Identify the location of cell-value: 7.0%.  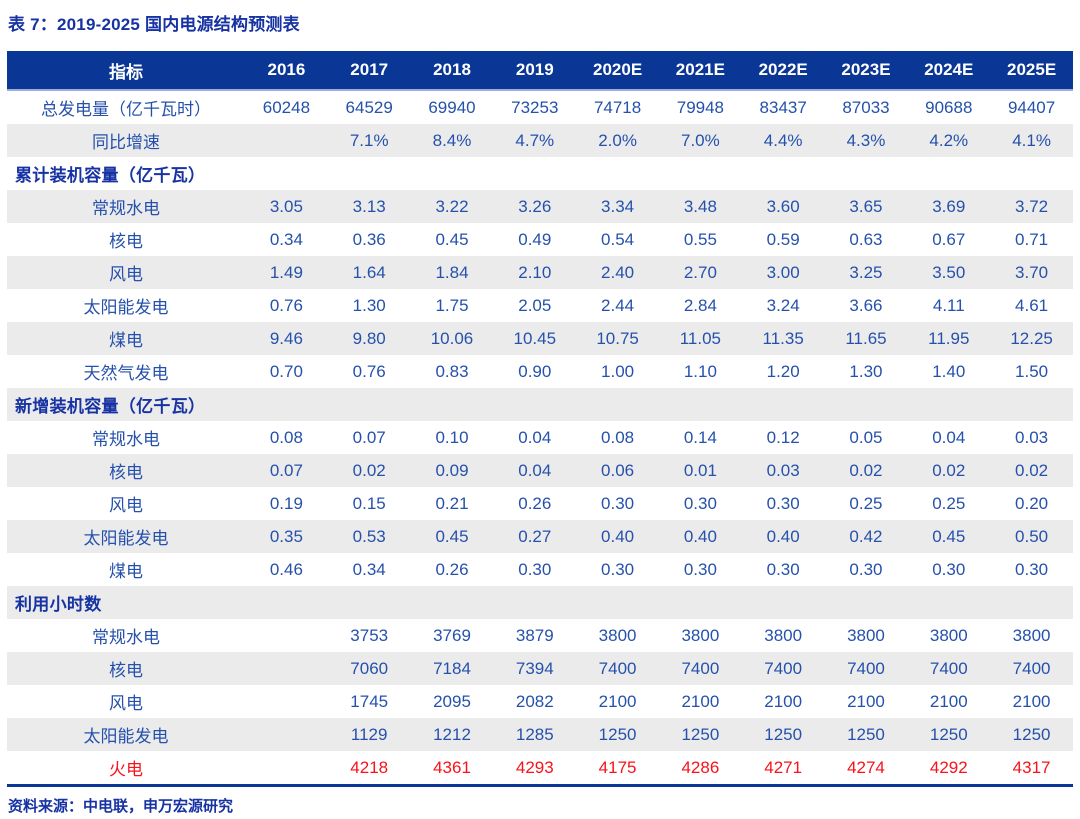
(700, 140).